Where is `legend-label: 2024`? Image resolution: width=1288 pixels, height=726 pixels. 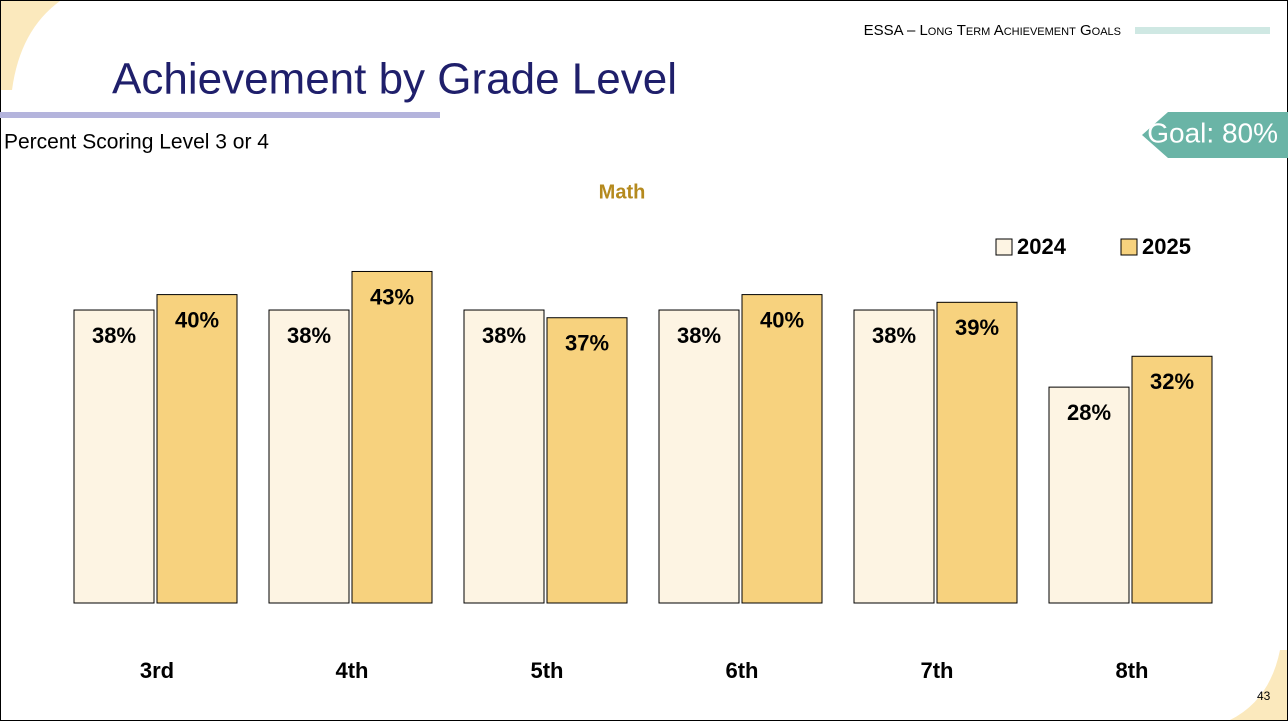
legend-label: 2024 is located at coordinates (1042, 246).